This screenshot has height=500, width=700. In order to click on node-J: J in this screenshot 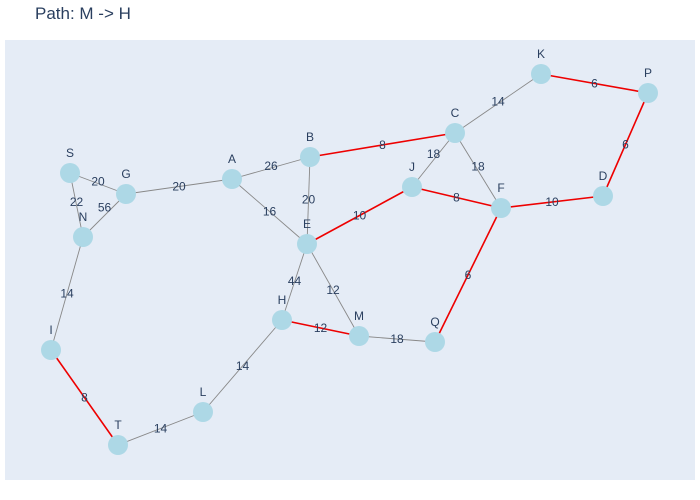, I will do `click(412, 178)`.